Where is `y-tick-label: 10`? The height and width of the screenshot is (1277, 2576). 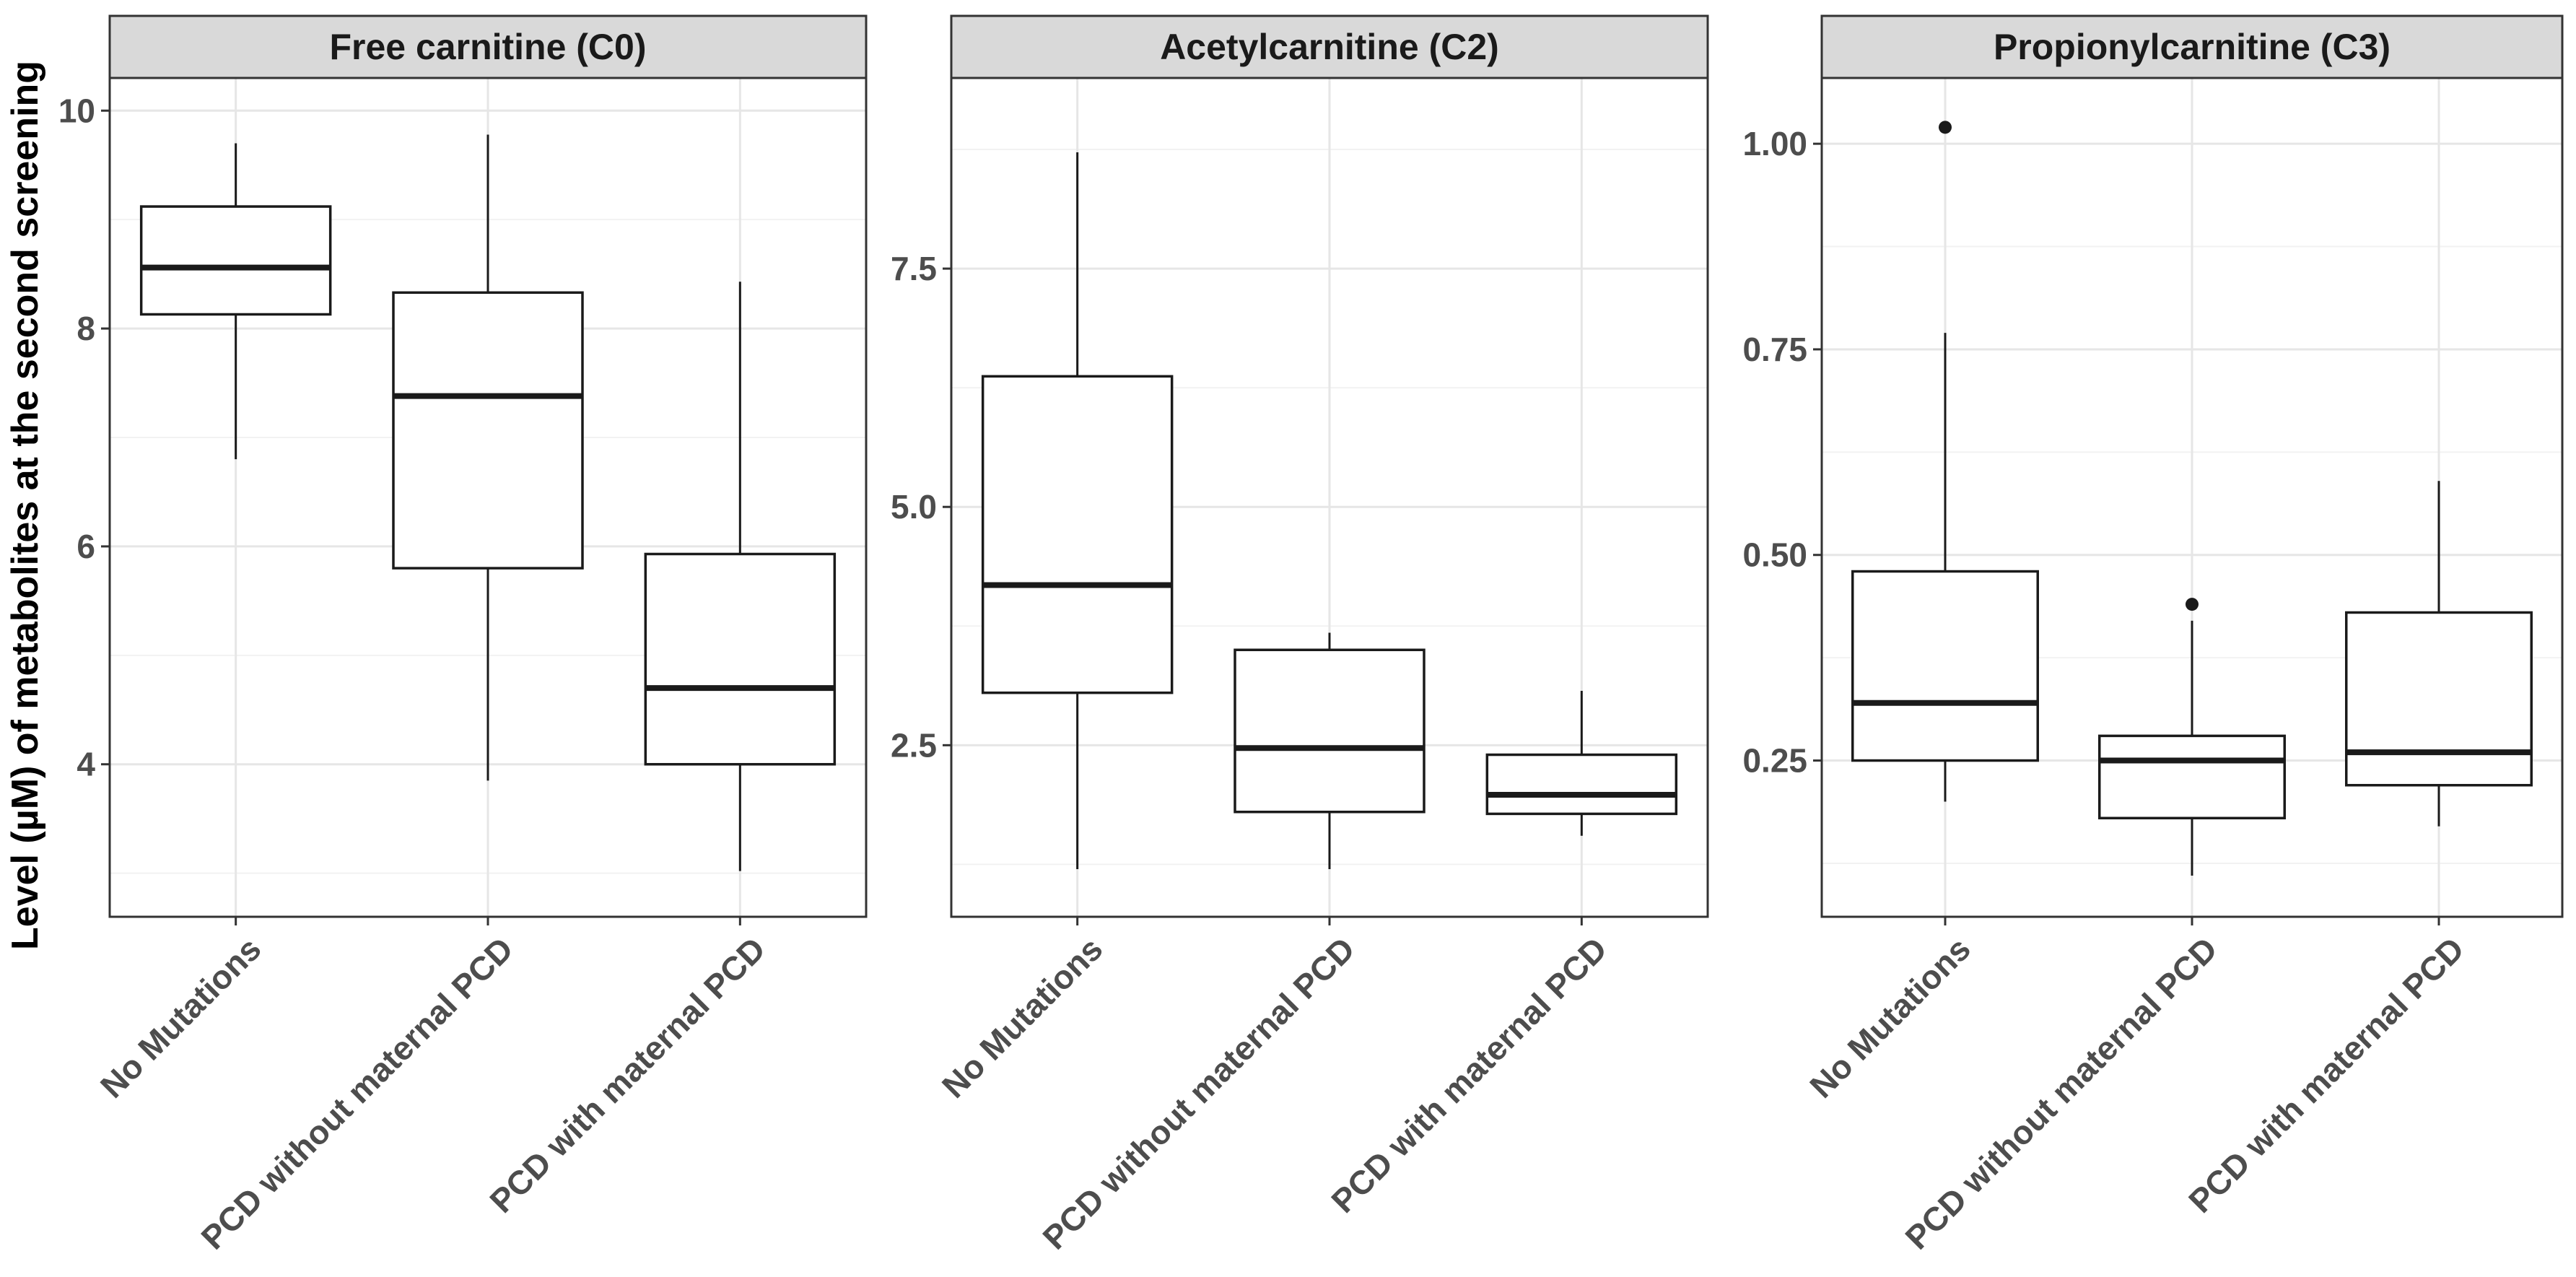 y-tick-label: 10 is located at coordinates (76, 110).